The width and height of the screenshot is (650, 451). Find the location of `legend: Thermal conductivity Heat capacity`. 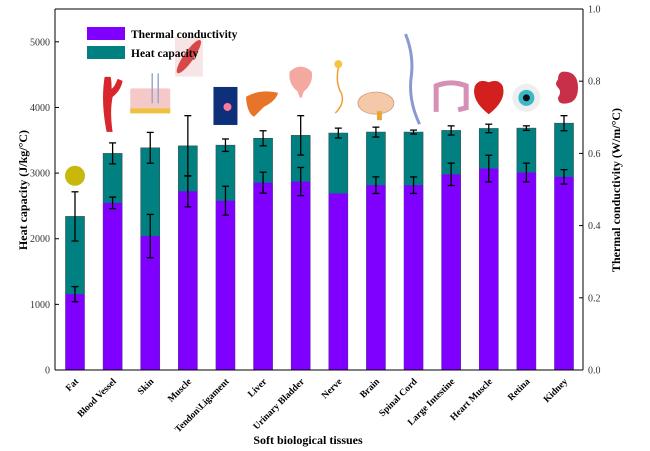

legend: Thermal conductivity Heat capacity is located at coordinates (162, 43).